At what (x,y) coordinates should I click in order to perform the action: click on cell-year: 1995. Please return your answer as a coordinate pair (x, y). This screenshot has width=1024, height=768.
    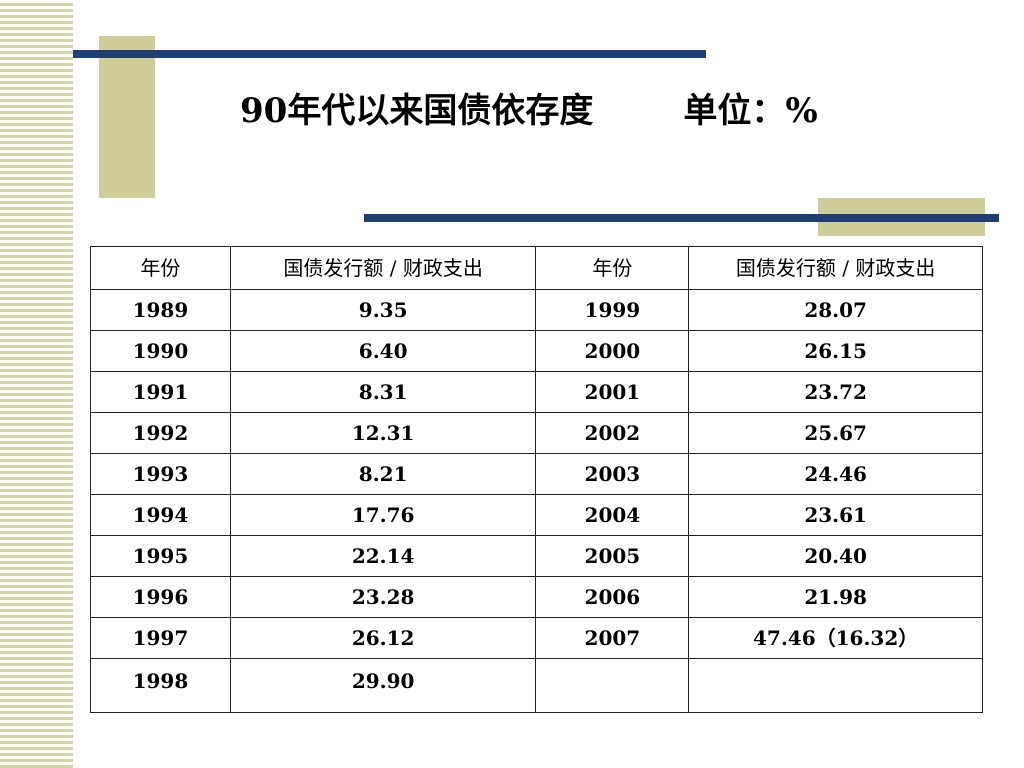
    Looking at the image, I should click on (160, 556).